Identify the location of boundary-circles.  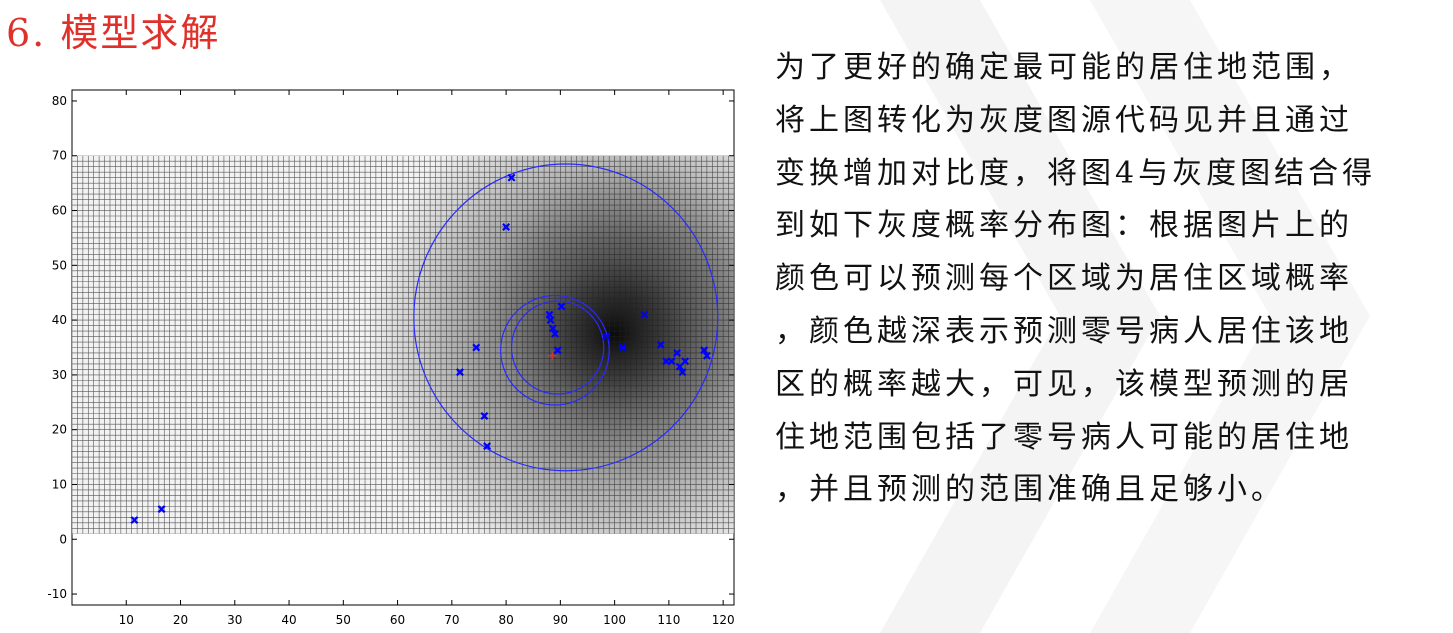
(566, 317).